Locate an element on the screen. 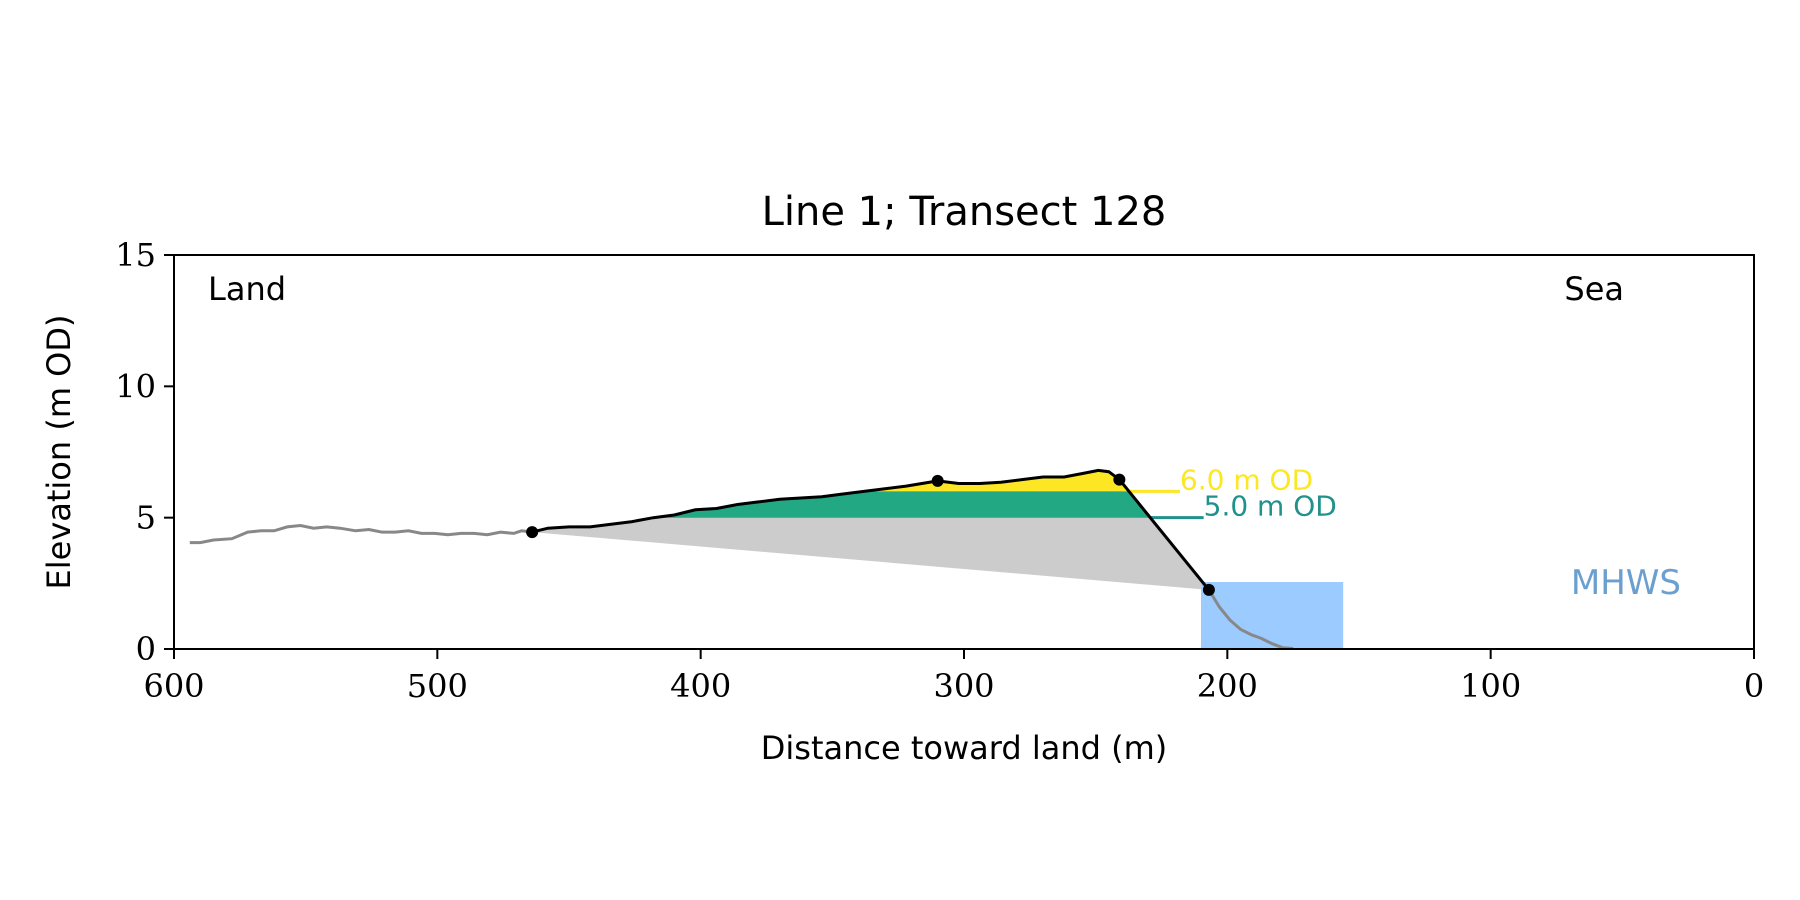  level-5-label: 5.0 m OD is located at coordinates (1270, 506).